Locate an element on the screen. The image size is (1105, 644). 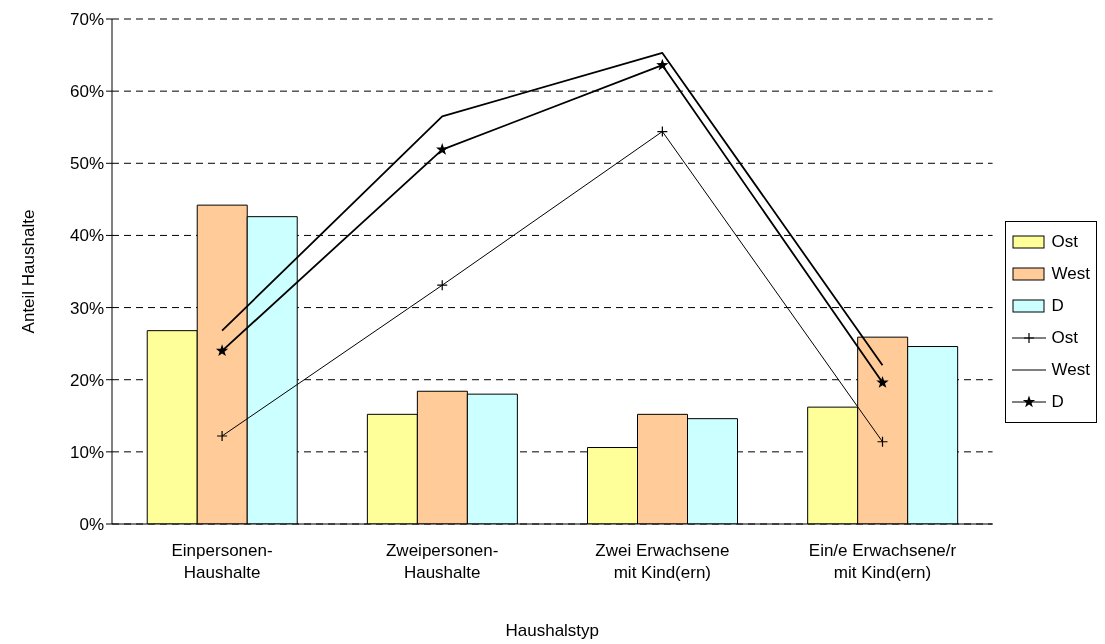
x-tick-label: Zweipersonen- Haushalte is located at coordinates (442, 561).